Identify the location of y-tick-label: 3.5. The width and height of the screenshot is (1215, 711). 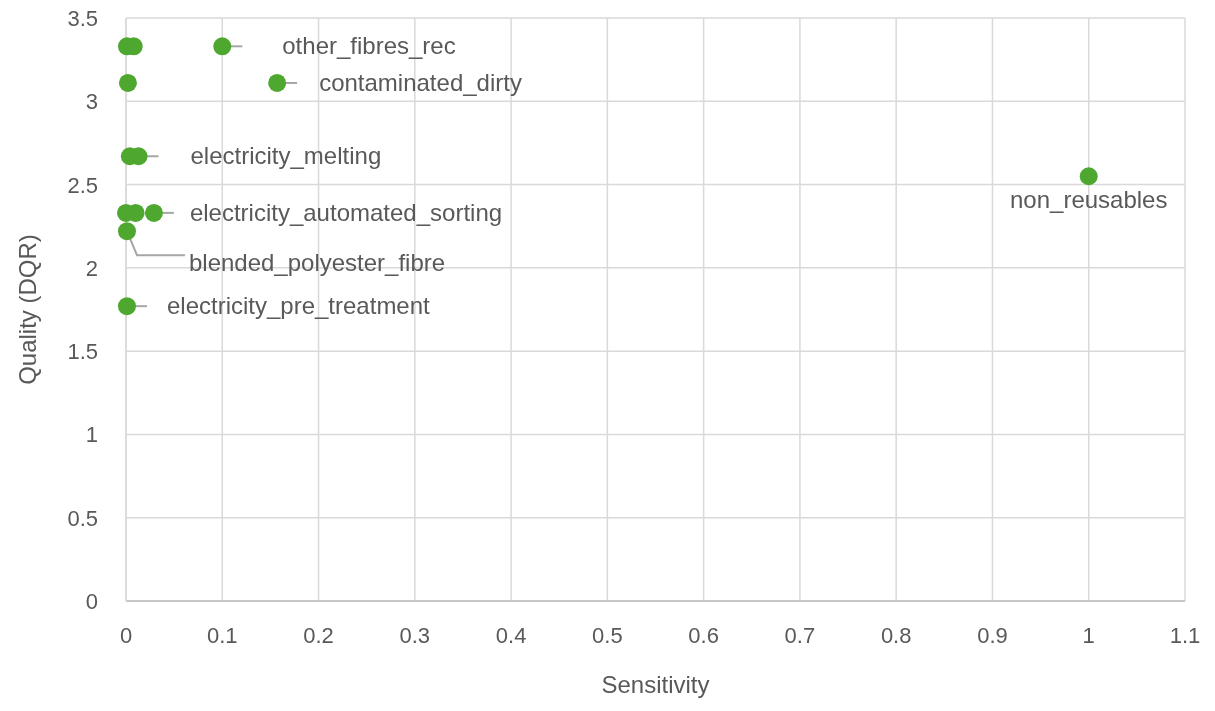
(82, 18).